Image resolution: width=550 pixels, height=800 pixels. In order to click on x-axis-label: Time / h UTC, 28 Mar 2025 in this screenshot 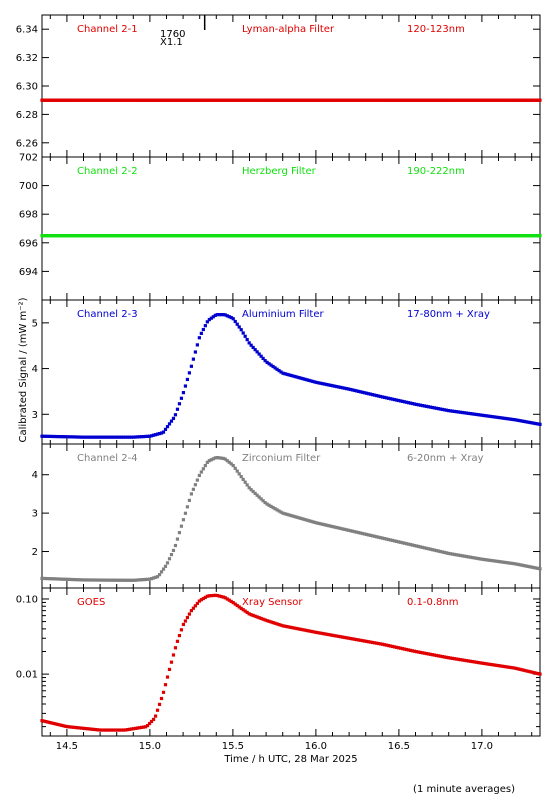, I will do `click(290, 759)`.